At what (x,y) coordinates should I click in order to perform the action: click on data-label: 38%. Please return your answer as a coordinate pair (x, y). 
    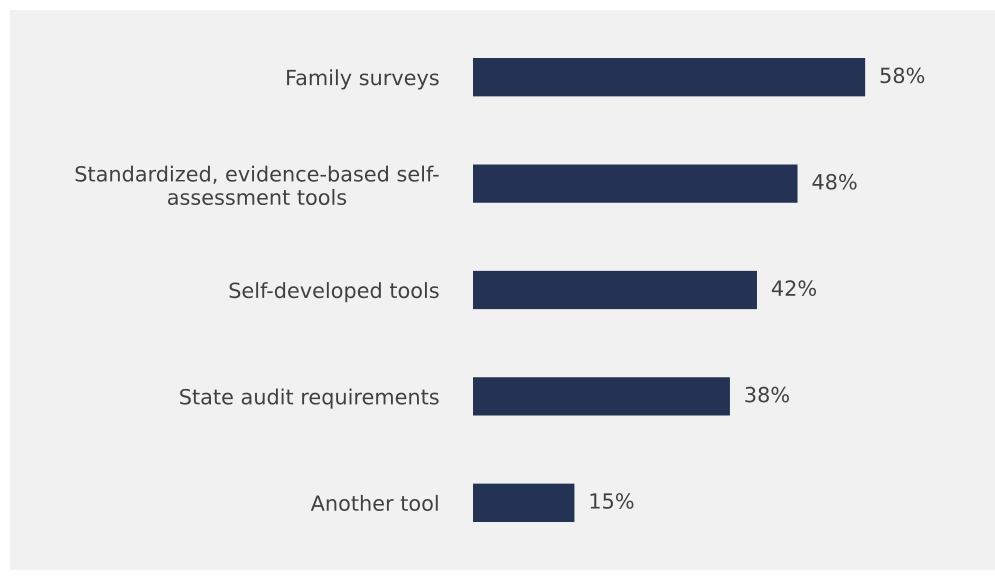
    Looking at the image, I should click on (767, 394).